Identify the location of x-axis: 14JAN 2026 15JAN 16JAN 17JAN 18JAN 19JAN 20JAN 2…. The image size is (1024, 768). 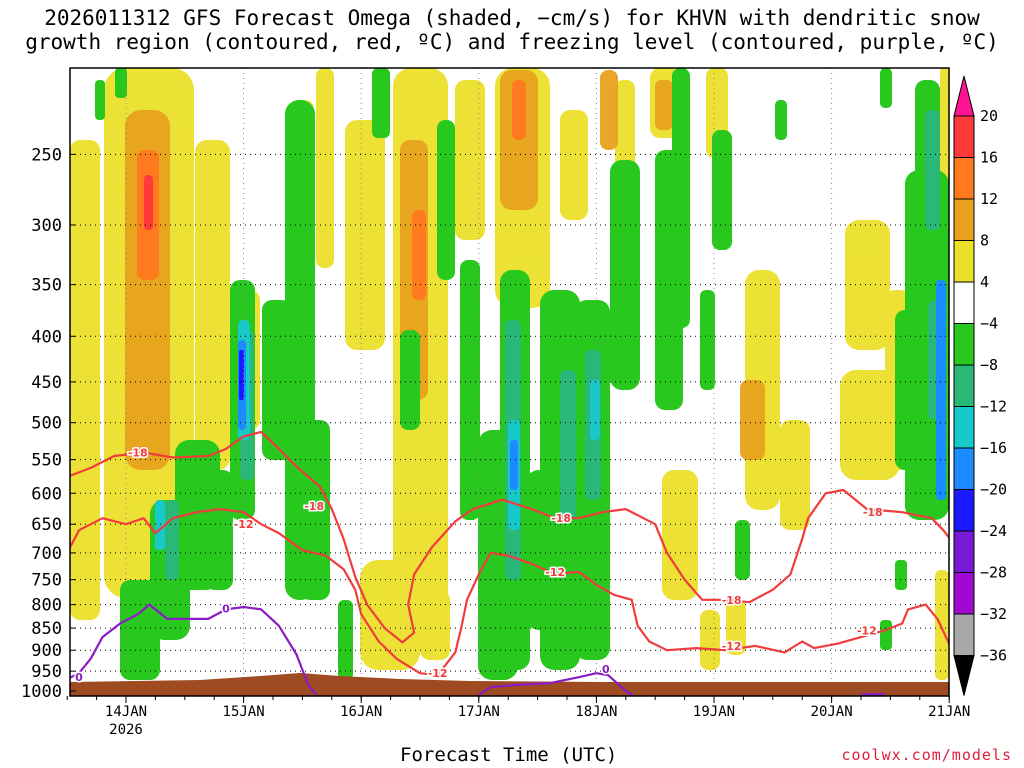
(518, 717).